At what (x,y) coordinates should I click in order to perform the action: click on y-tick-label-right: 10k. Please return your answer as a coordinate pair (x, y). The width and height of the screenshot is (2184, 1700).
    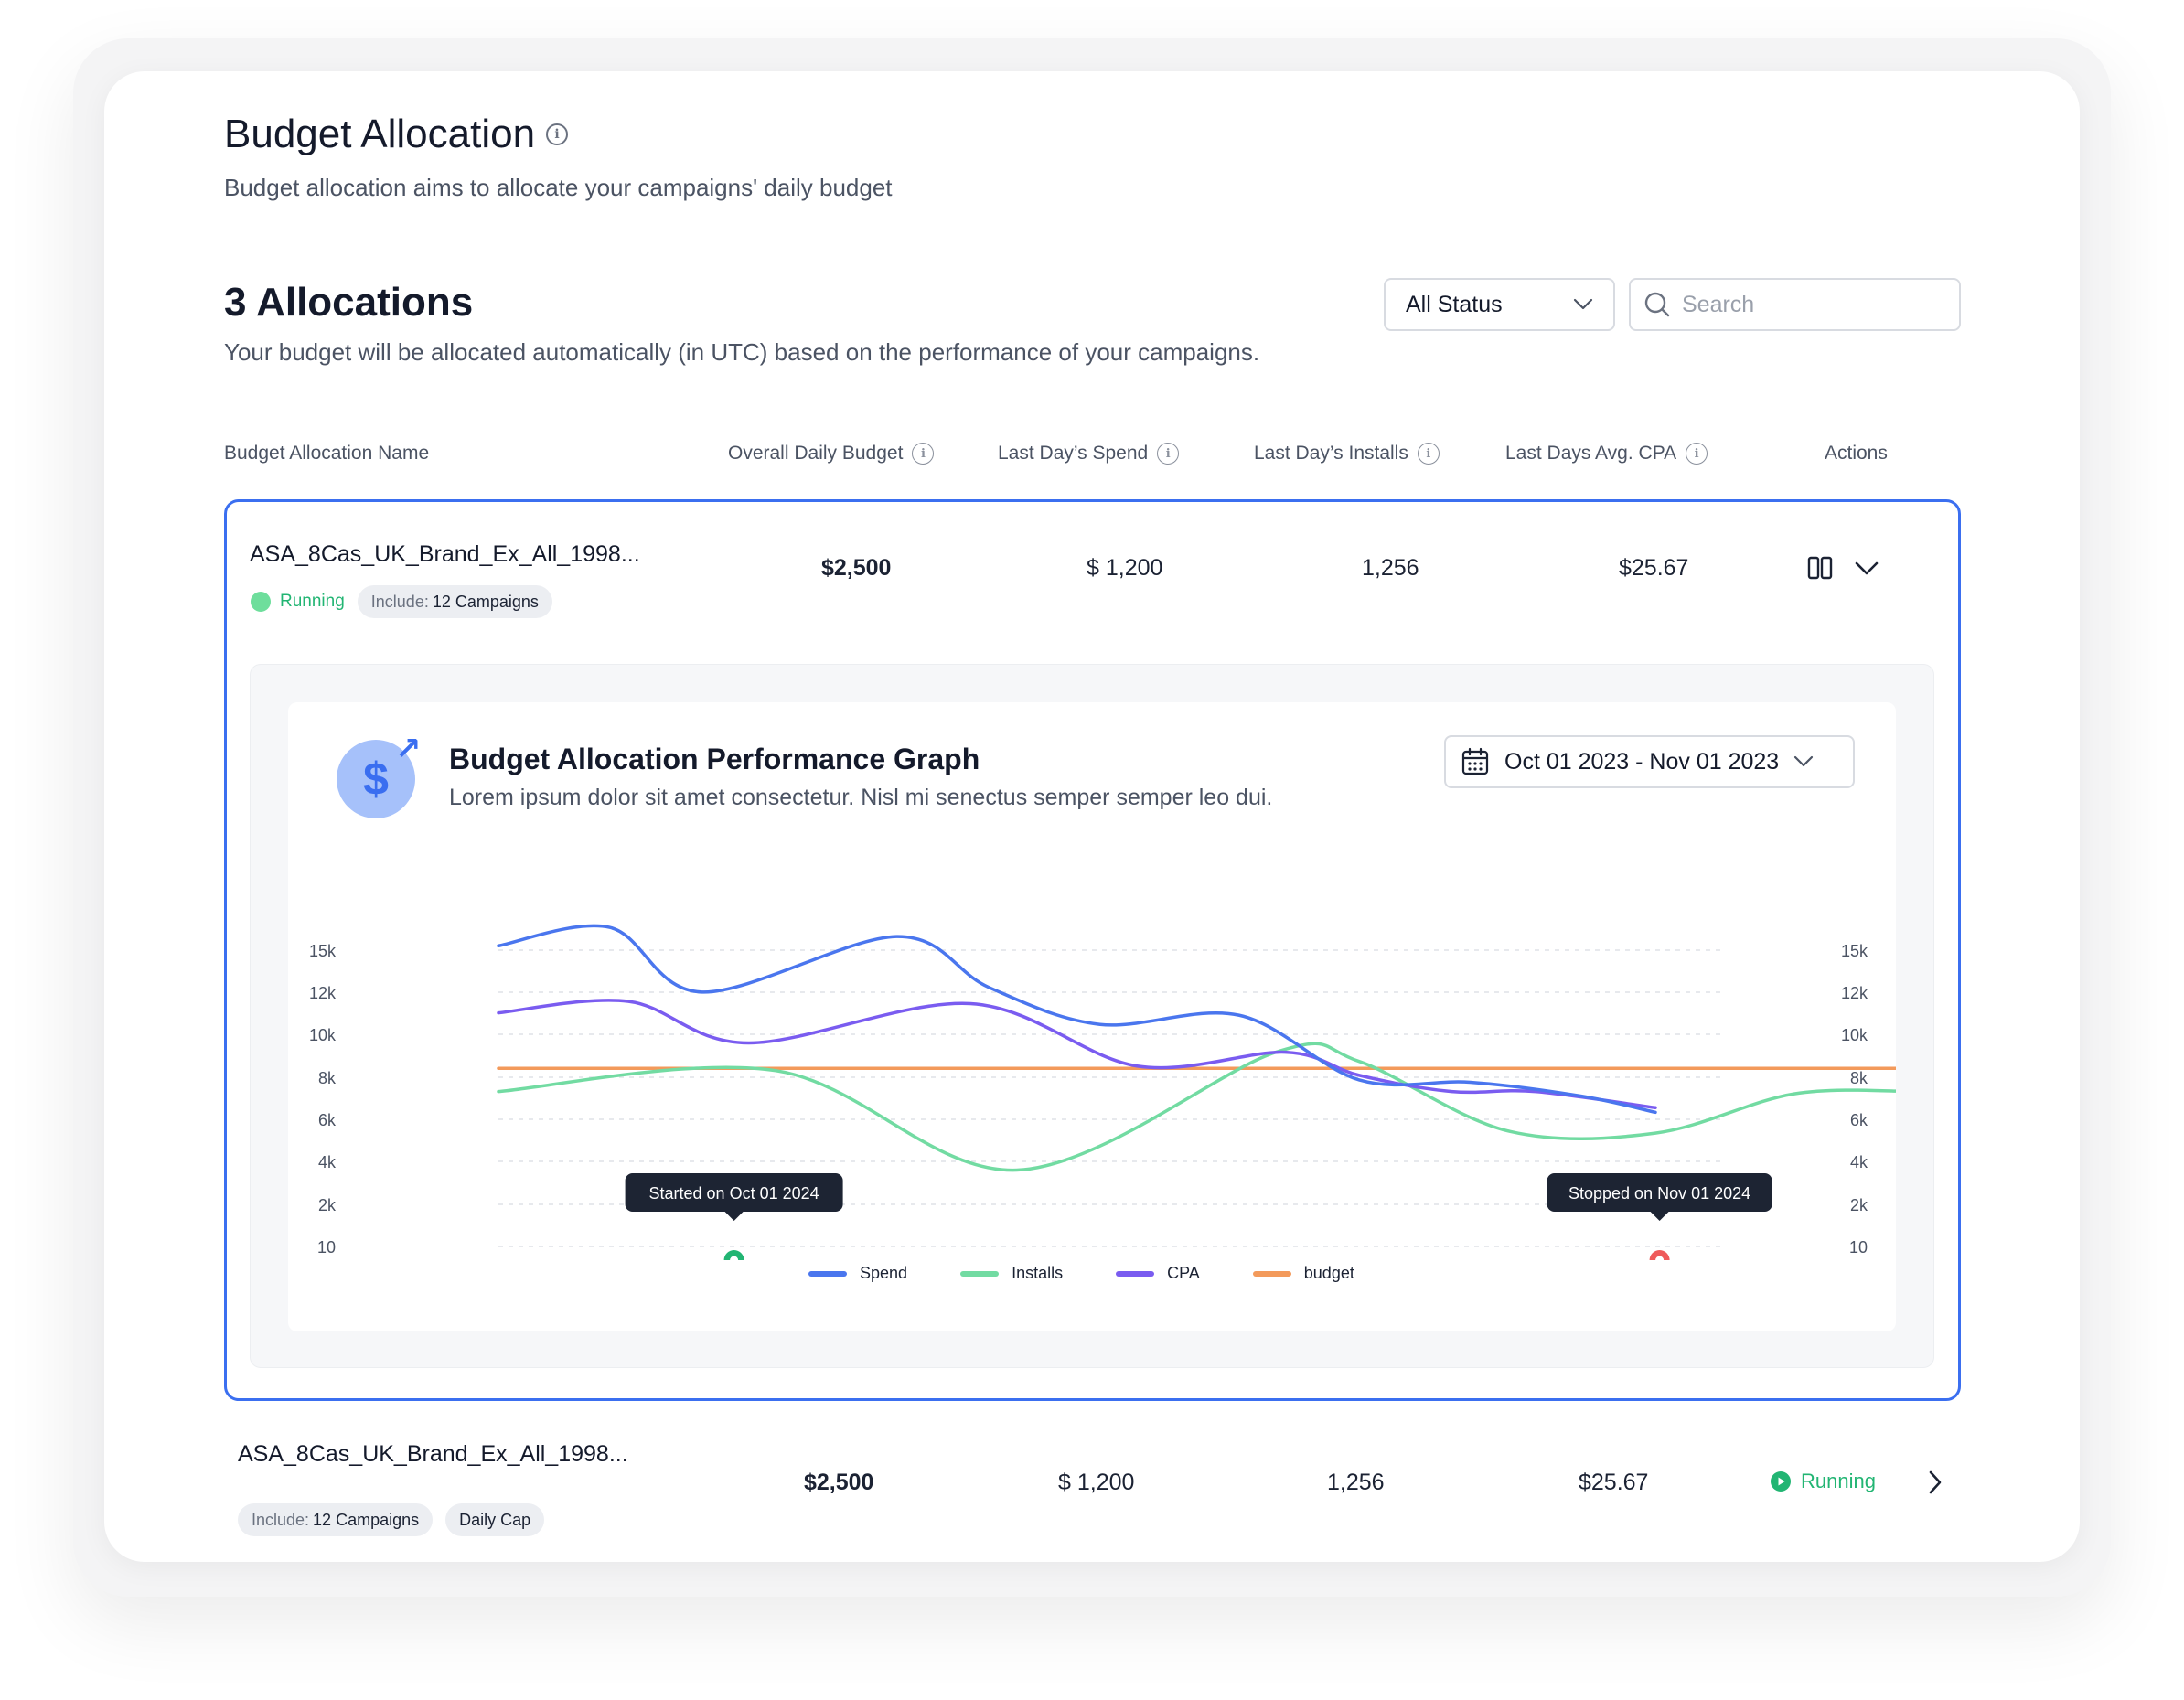
    Looking at the image, I should click on (1854, 1035).